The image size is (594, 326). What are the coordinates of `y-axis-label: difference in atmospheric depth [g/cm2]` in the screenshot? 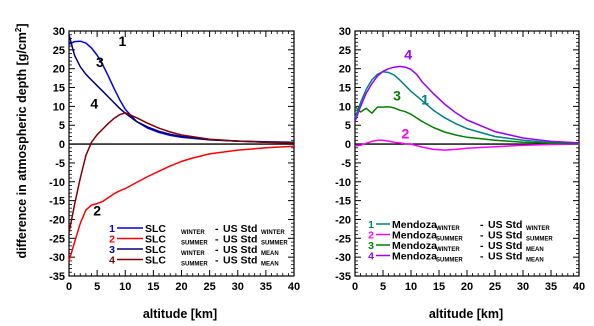 It's located at (21, 140).